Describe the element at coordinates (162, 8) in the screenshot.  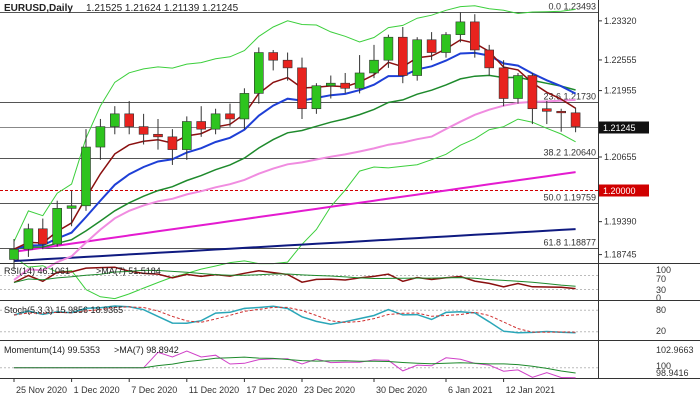
I see `ohlc-readout: 1.21525 1.21624 1.21139 1.21245` at that location.